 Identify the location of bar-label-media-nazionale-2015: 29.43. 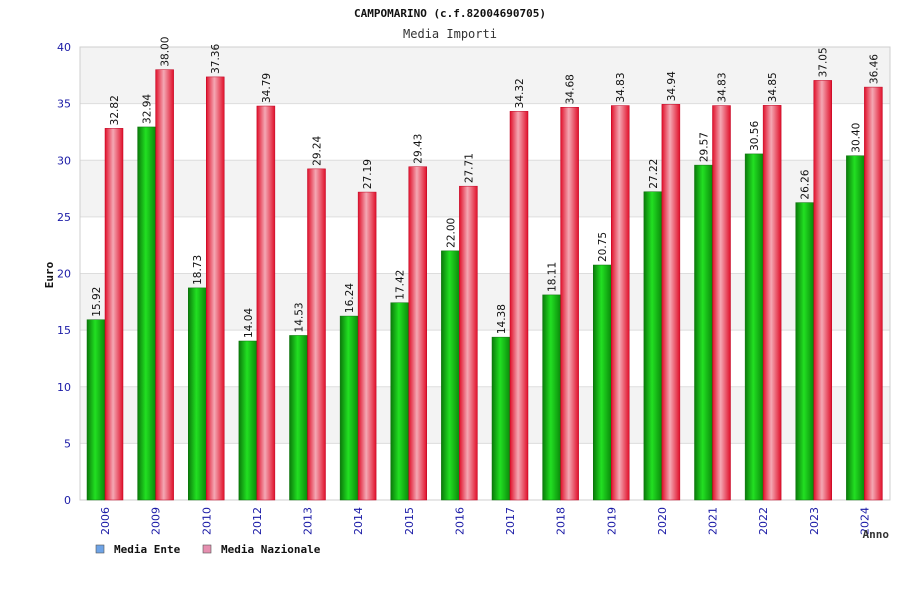
(419, 149).